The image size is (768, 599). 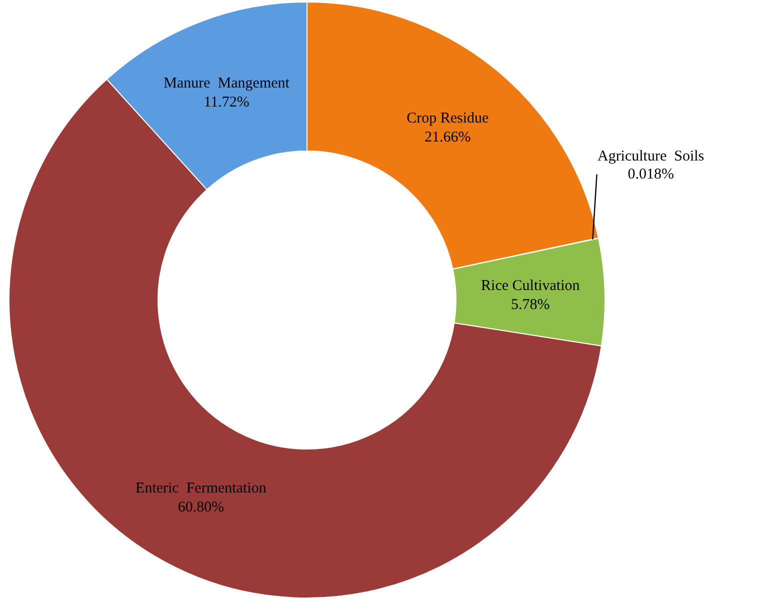 What do you see at coordinates (447, 137) in the screenshot?
I see `data-label: 21.66%` at bounding box center [447, 137].